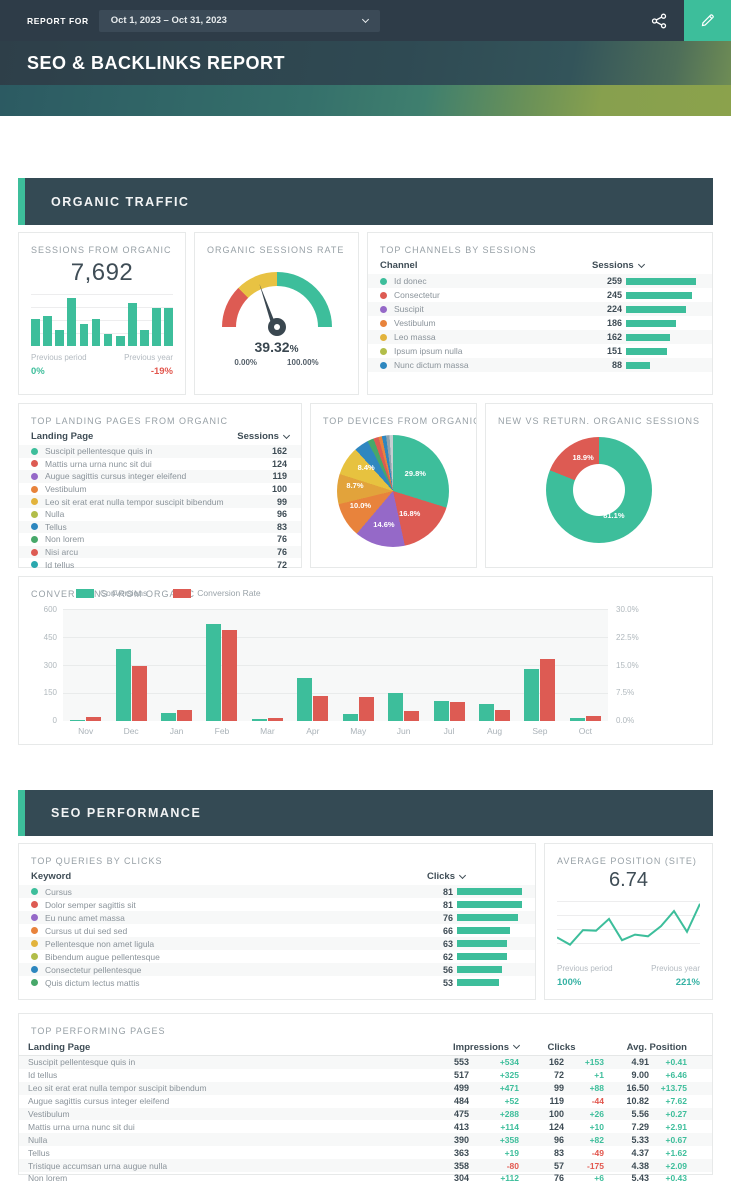 The width and height of the screenshot is (731, 1181). I want to click on edit-report-button, so click(707, 20).